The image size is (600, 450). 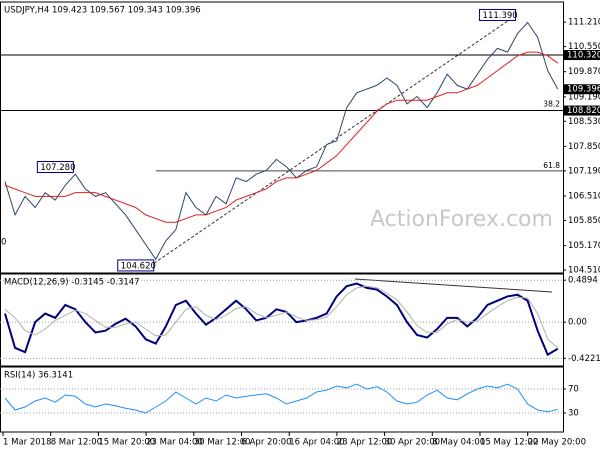 What do you see at coordinates (584, 122) in the screenshot?
I see `y-tick-label: 108.530` at bounding box center [584, 122].